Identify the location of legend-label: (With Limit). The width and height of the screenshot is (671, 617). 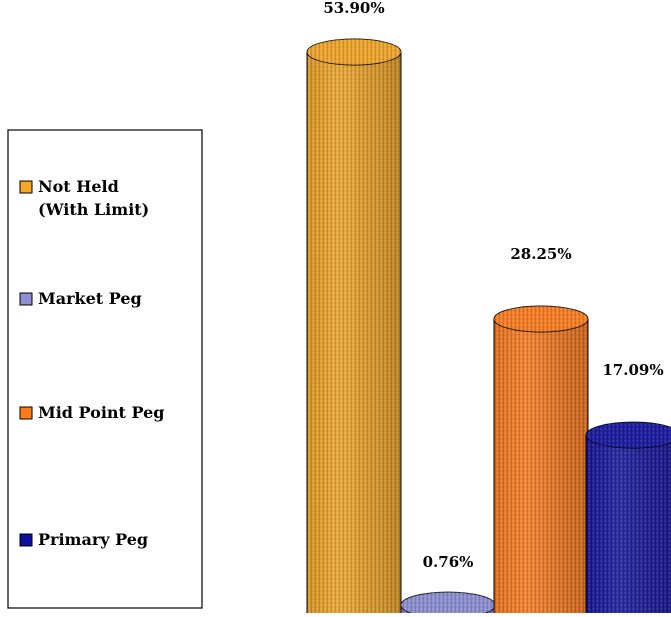
(93, 209).